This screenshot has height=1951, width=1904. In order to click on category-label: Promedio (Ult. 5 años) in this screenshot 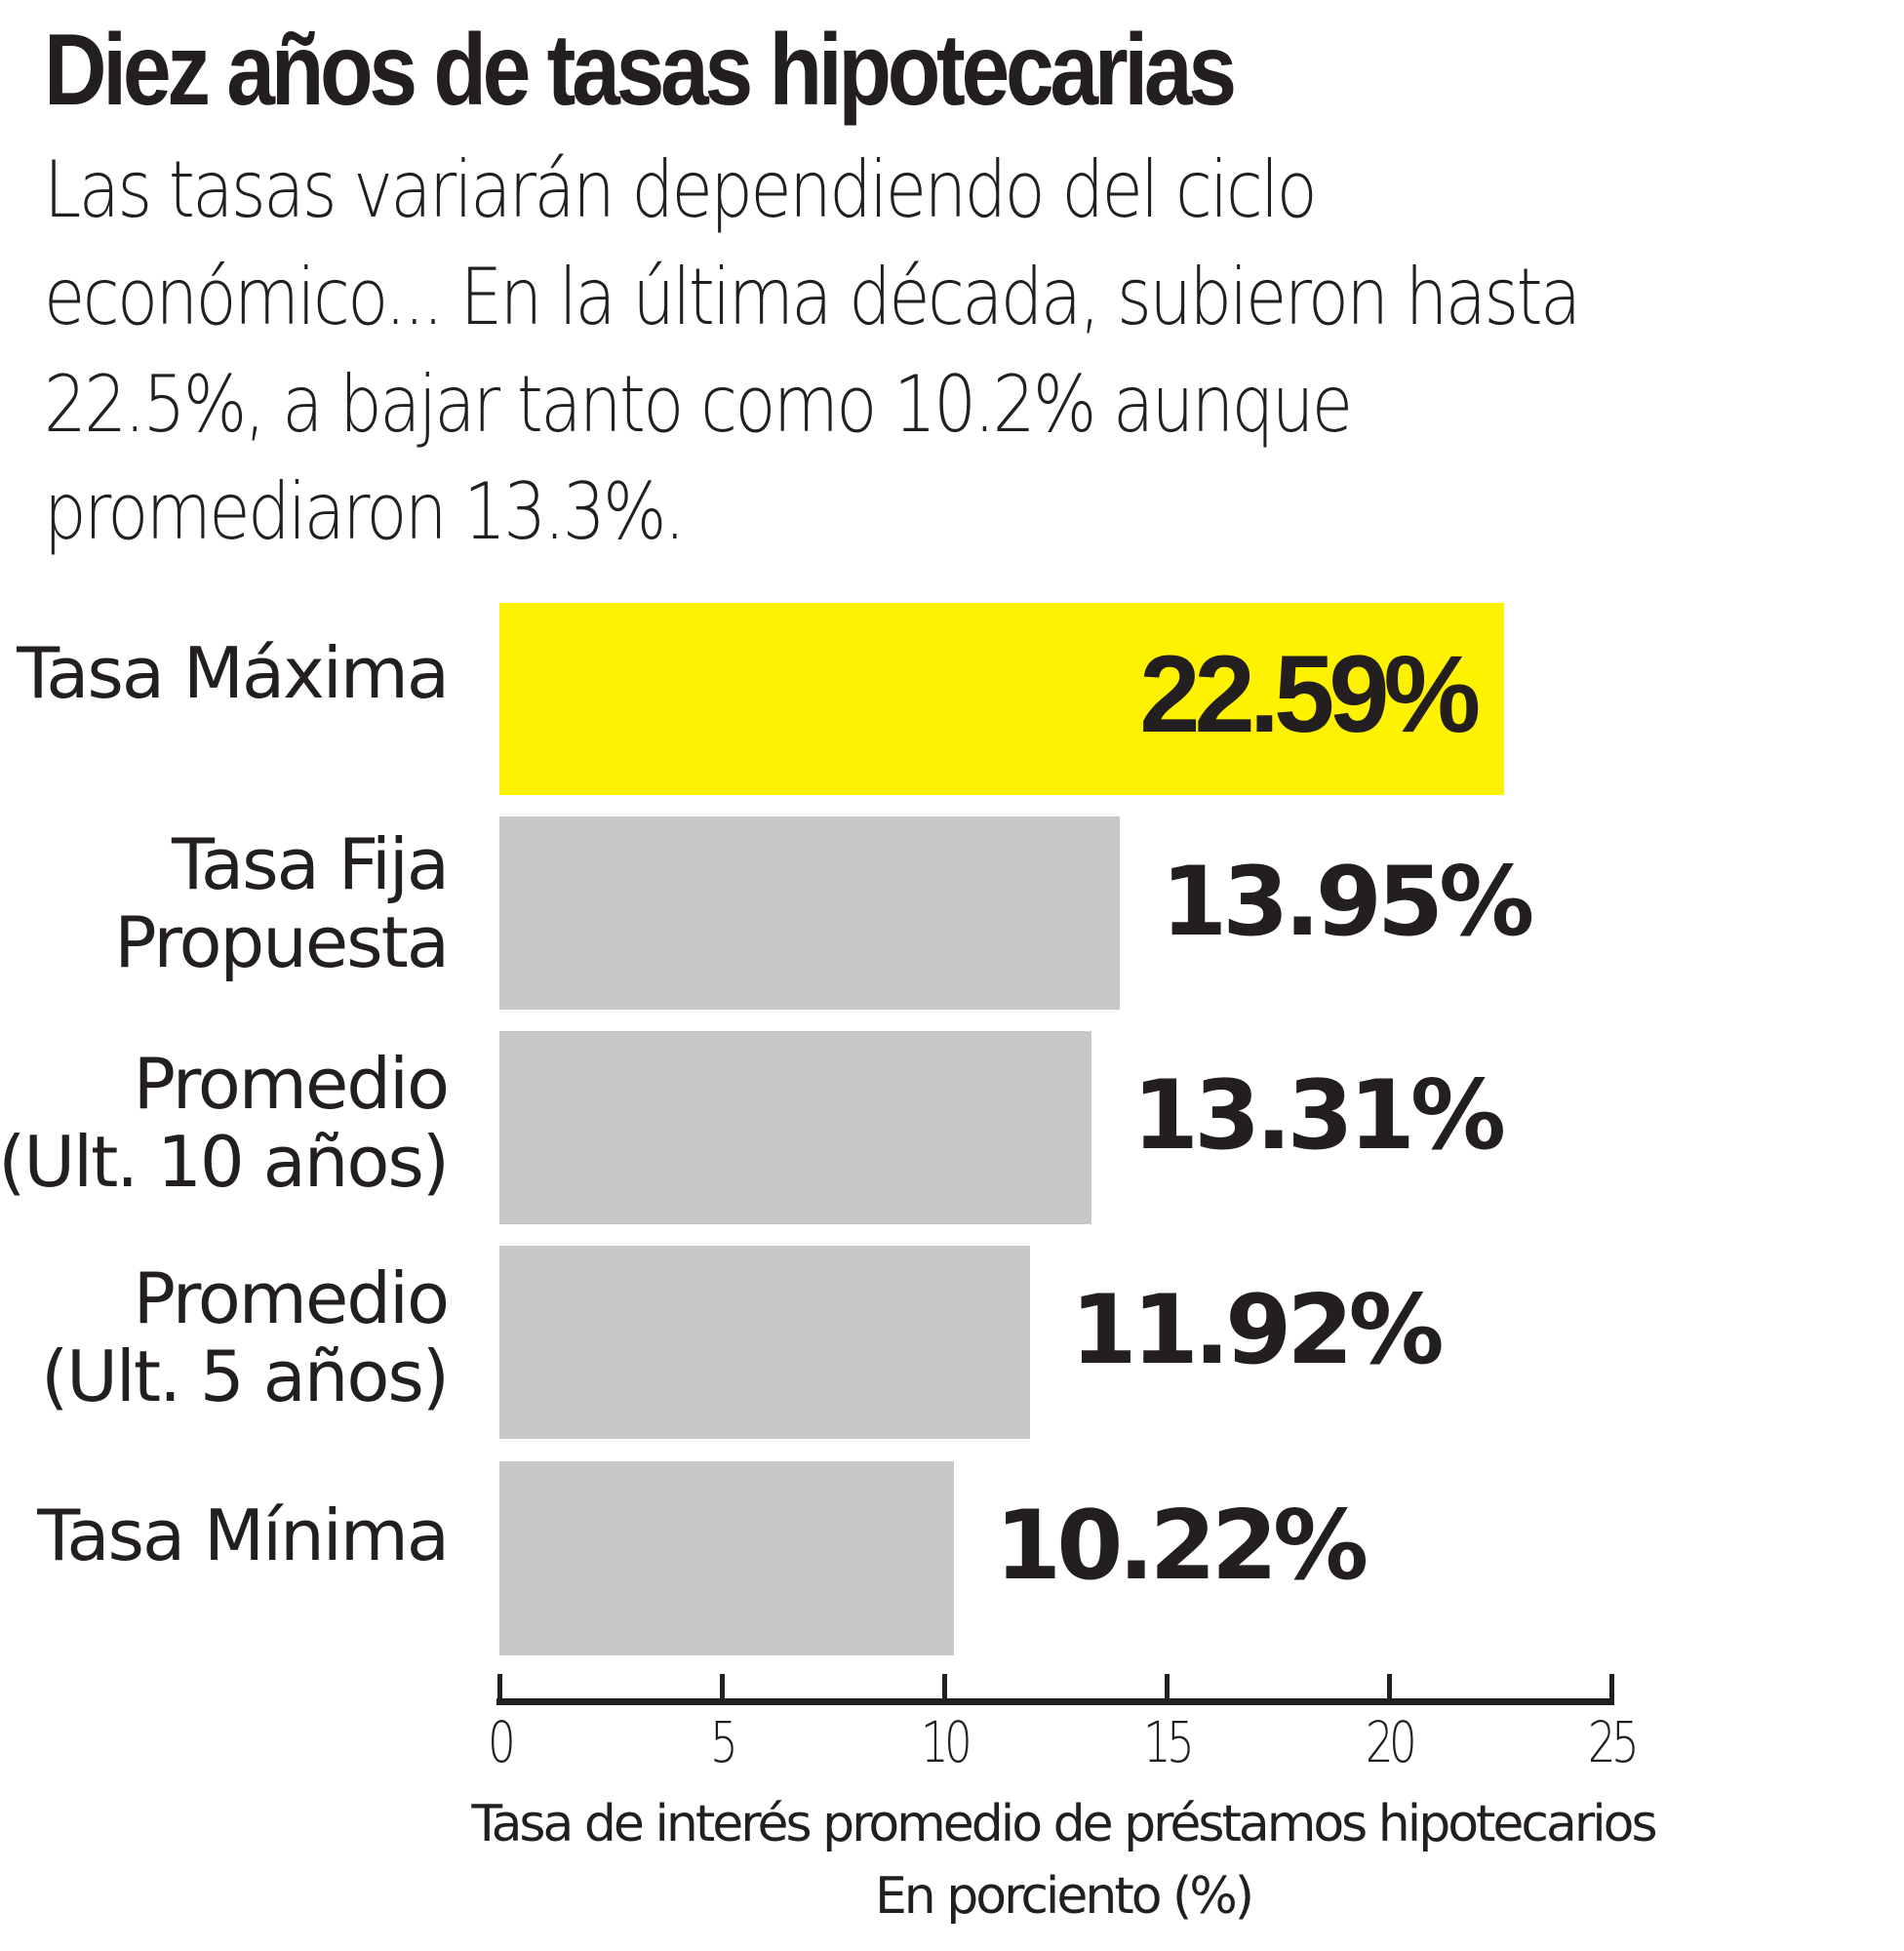, I will do `click(245, 1337)`.